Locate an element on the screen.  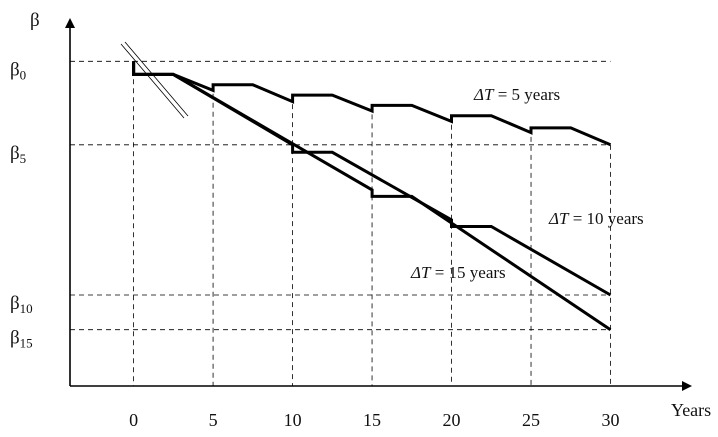
x-tick-label-30: 30 is located at coordinates (611, 420).